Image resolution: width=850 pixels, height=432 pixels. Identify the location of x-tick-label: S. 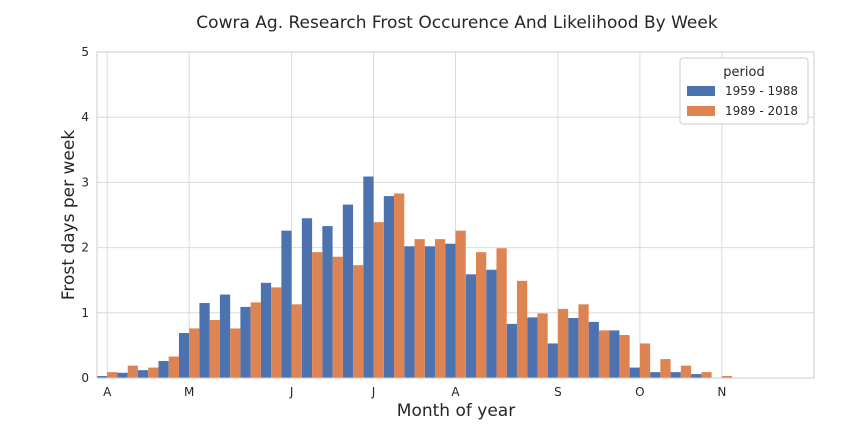
(558, 392).